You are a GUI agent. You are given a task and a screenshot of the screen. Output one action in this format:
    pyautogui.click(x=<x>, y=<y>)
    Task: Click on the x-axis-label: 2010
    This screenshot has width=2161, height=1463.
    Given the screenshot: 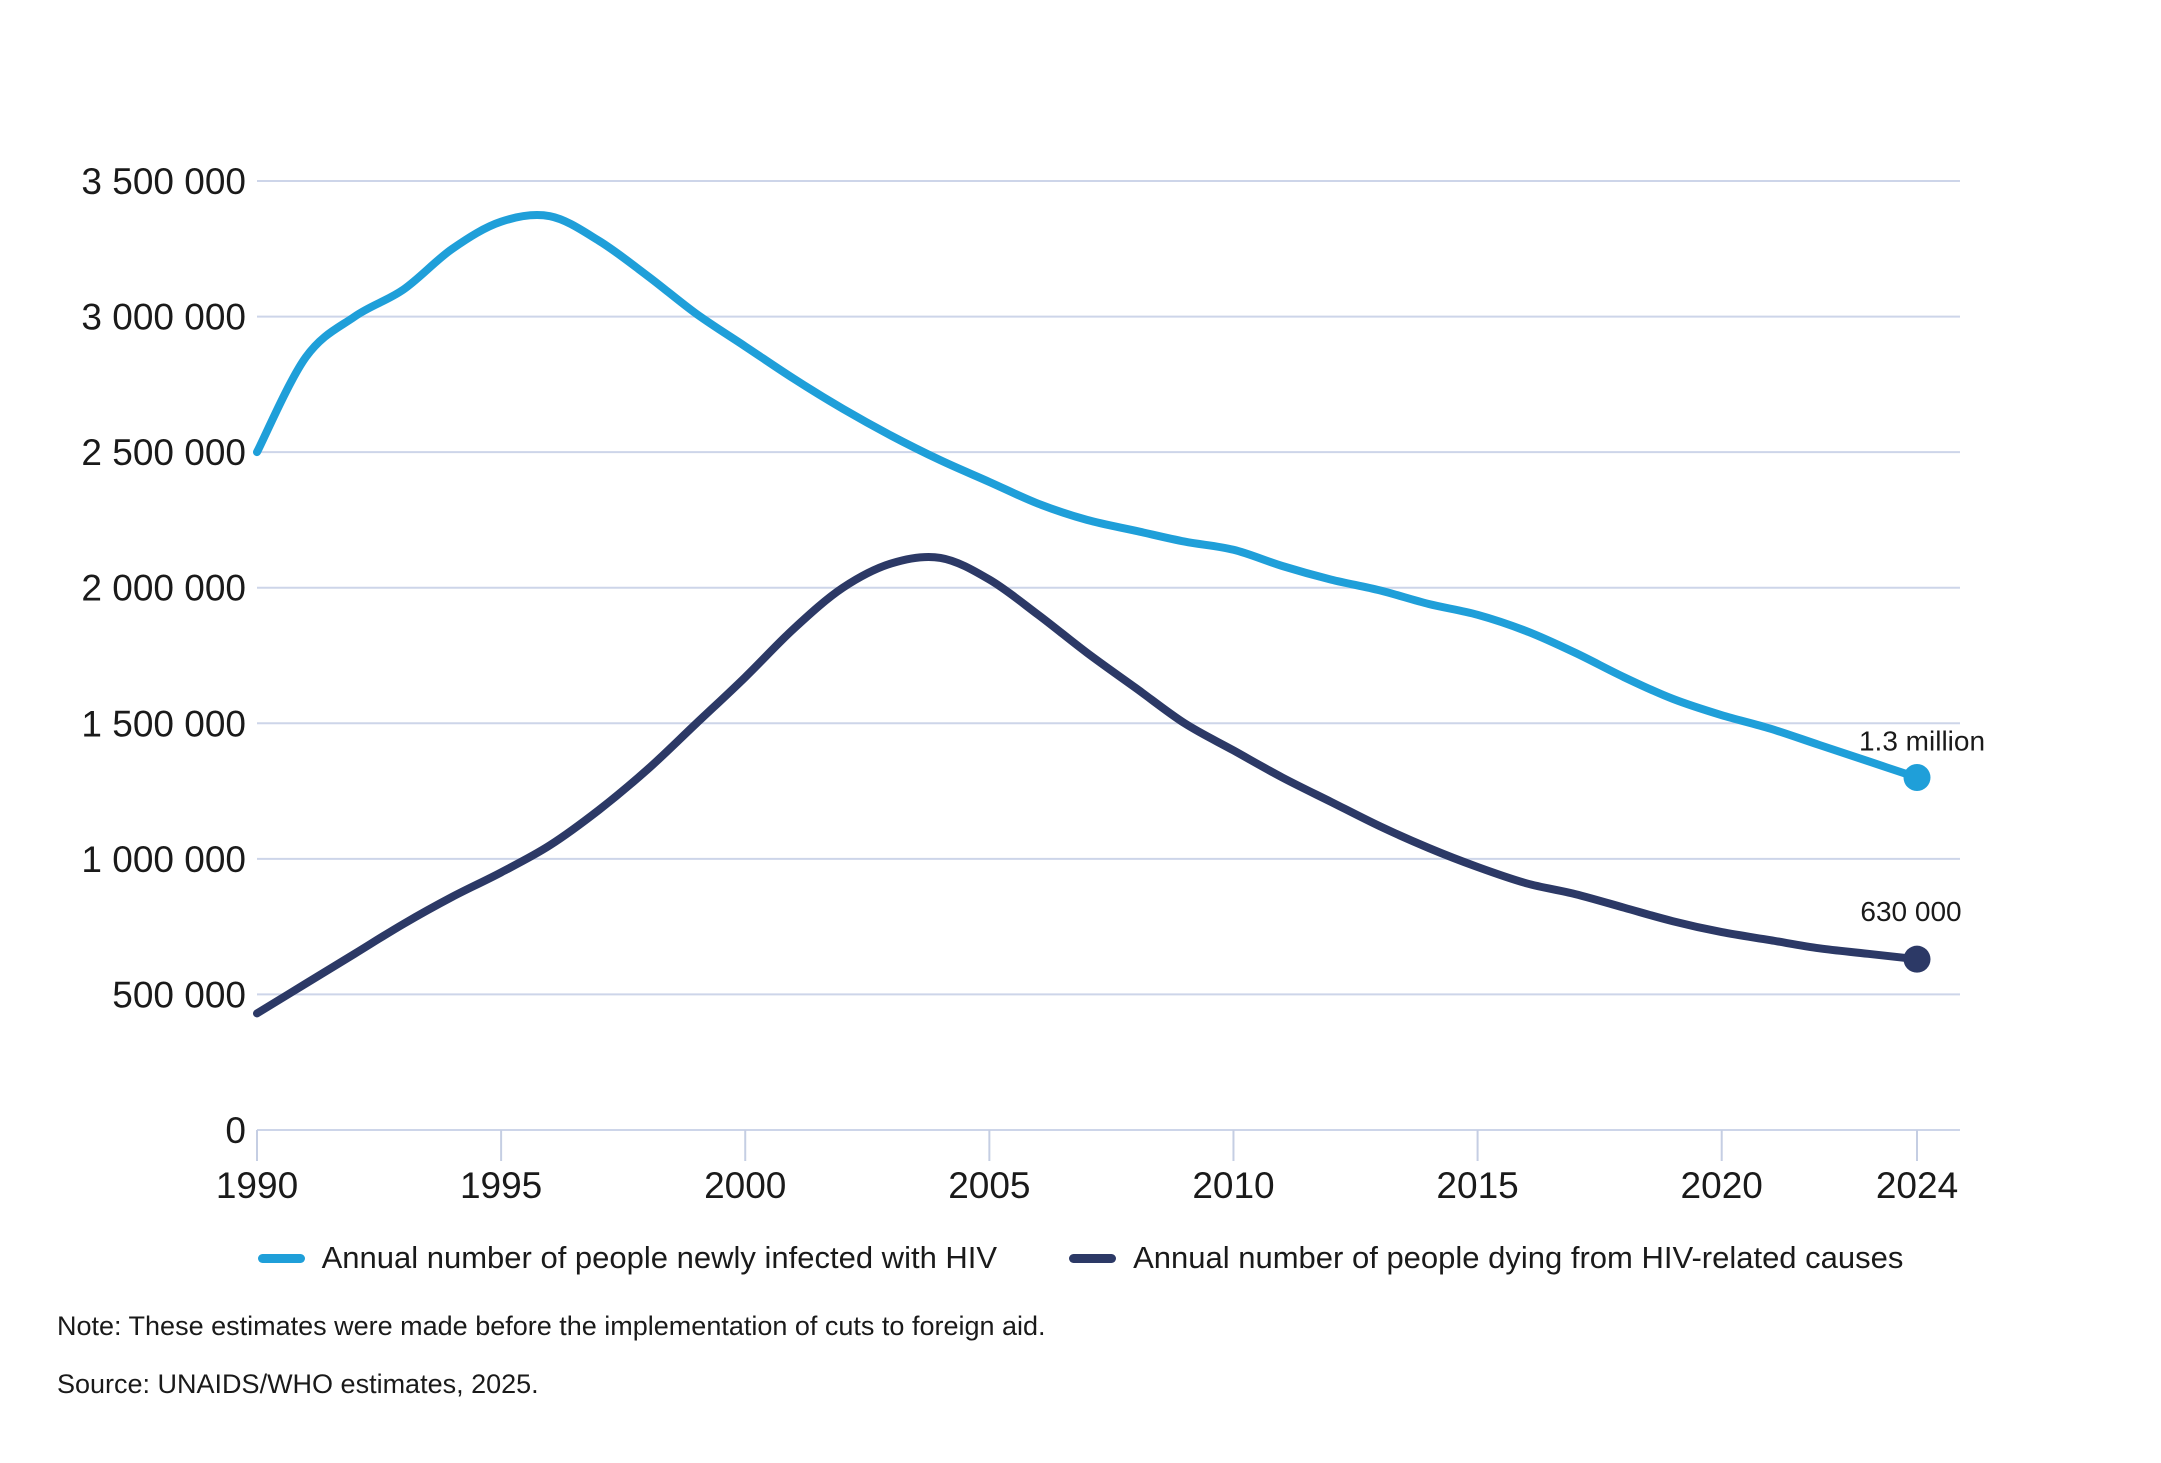 What is the action you would take?
    pyautogui.click(x=1233, y=1185)
    